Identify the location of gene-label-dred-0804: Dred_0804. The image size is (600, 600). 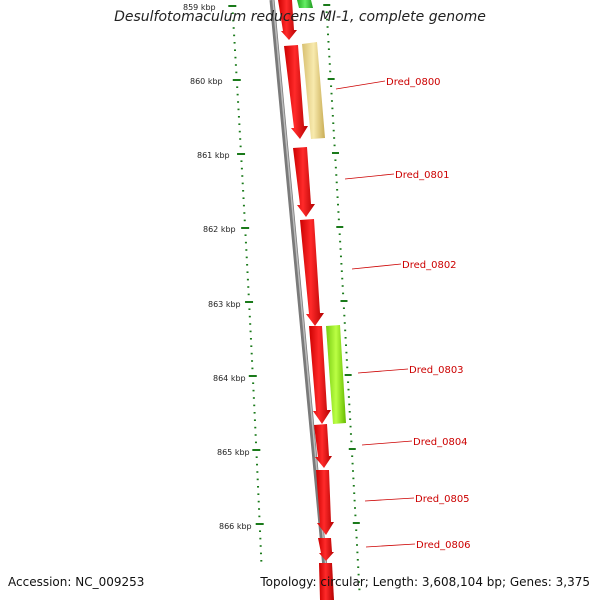
(440, 442).